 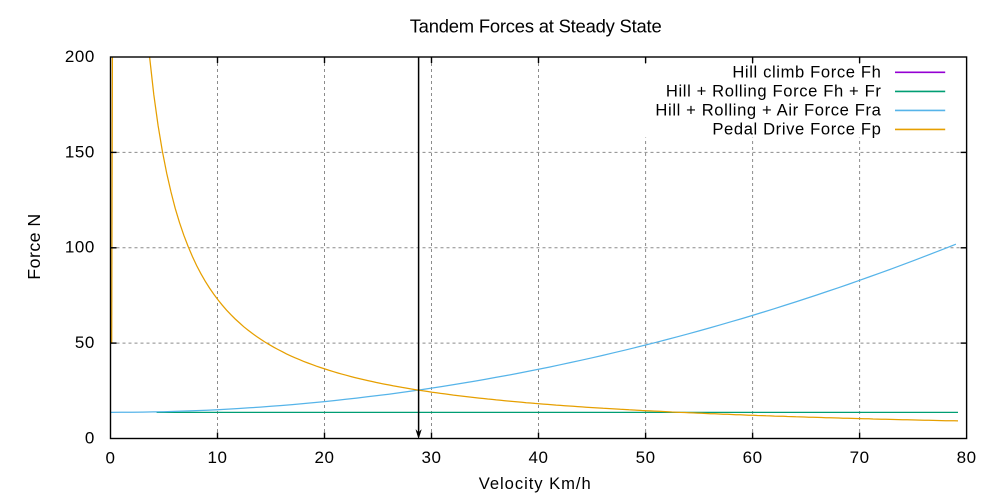 I want to click on svg-text: 150, so click(x=80, y=151).